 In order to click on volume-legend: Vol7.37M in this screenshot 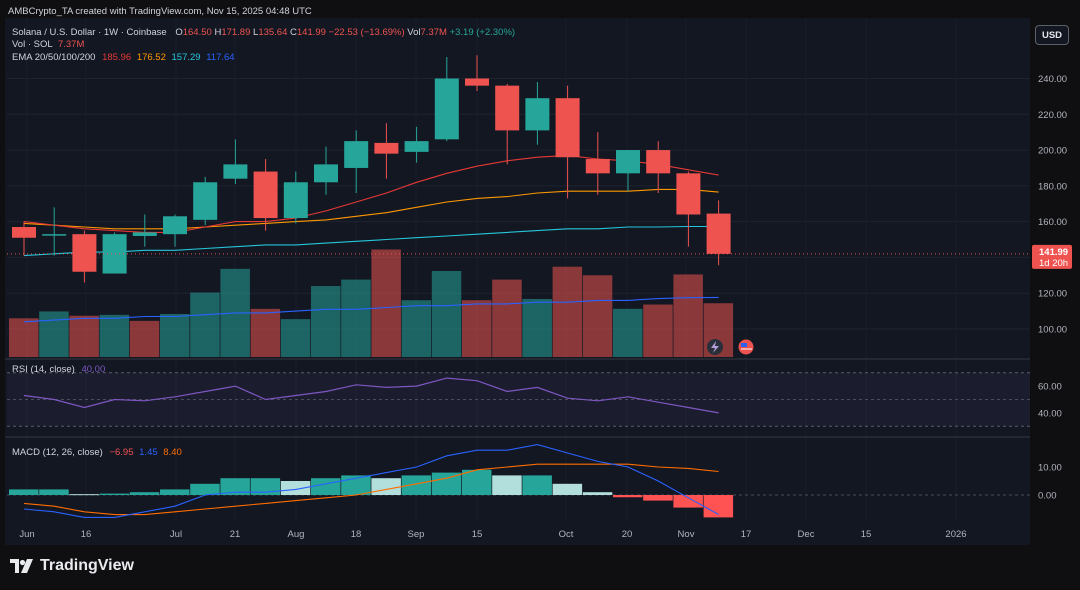, I will do `click(427, 32)`.